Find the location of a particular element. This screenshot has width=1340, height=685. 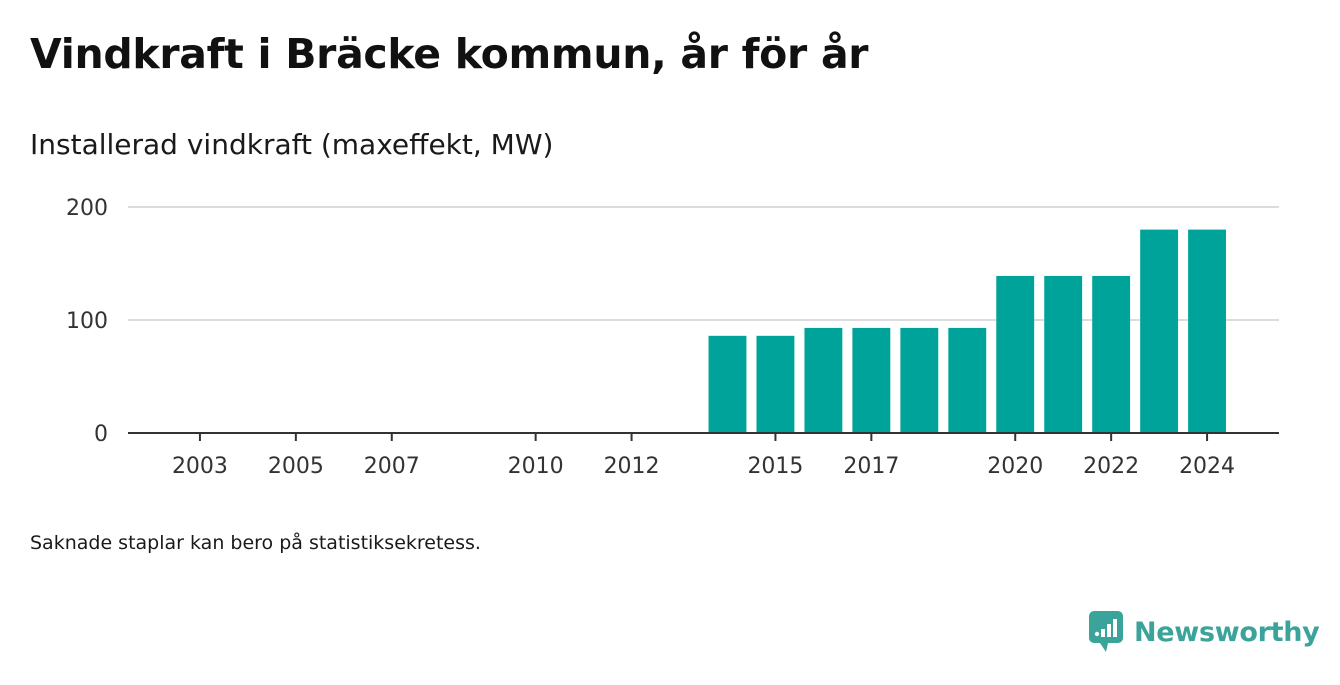

x-tick-label: 2010 is located at coordinates (536, 466).